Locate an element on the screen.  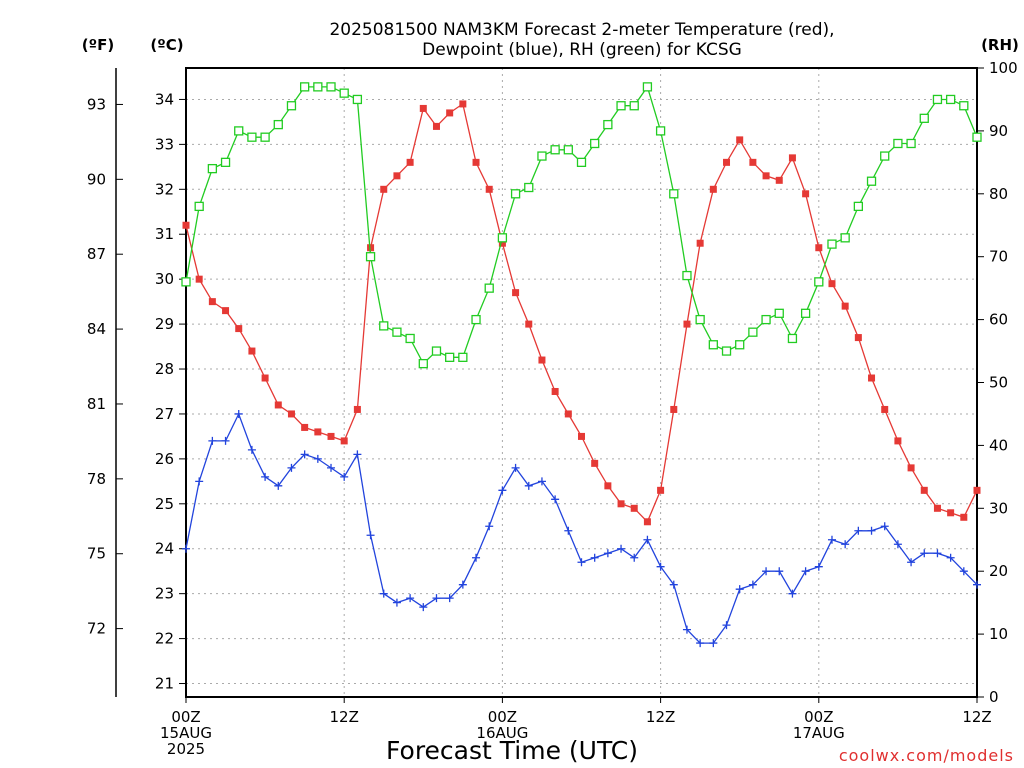
celsius-tick-label: 34 is located at coordinates (164, 99).